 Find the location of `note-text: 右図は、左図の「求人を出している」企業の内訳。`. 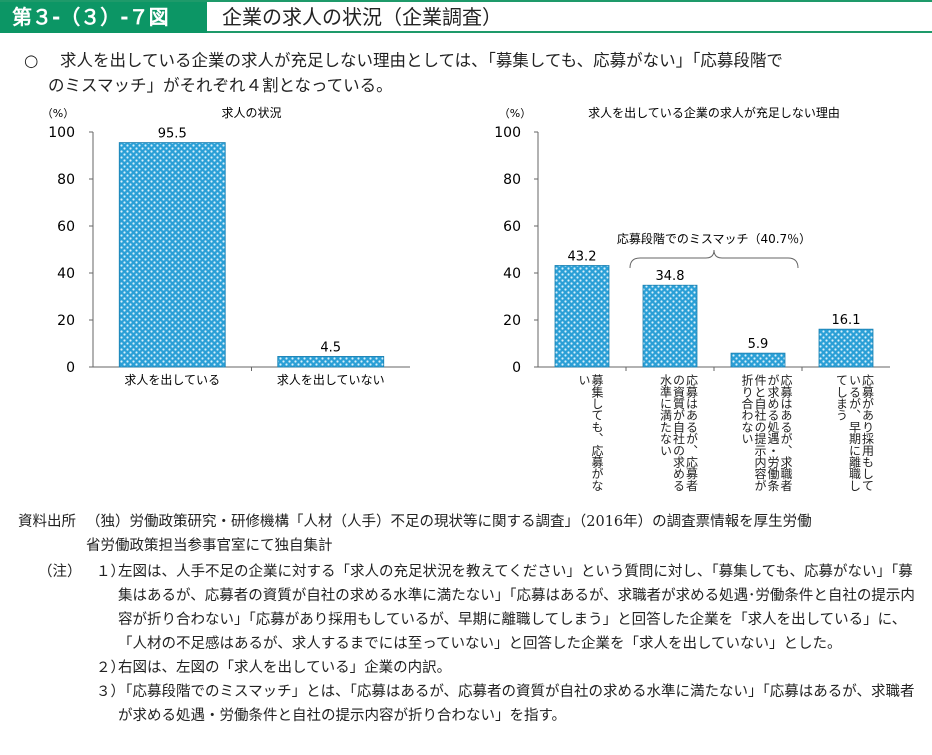

note-text: 右図は、左図の「求人を出している」企業の内訳。 is located at coordinates (285, 668).